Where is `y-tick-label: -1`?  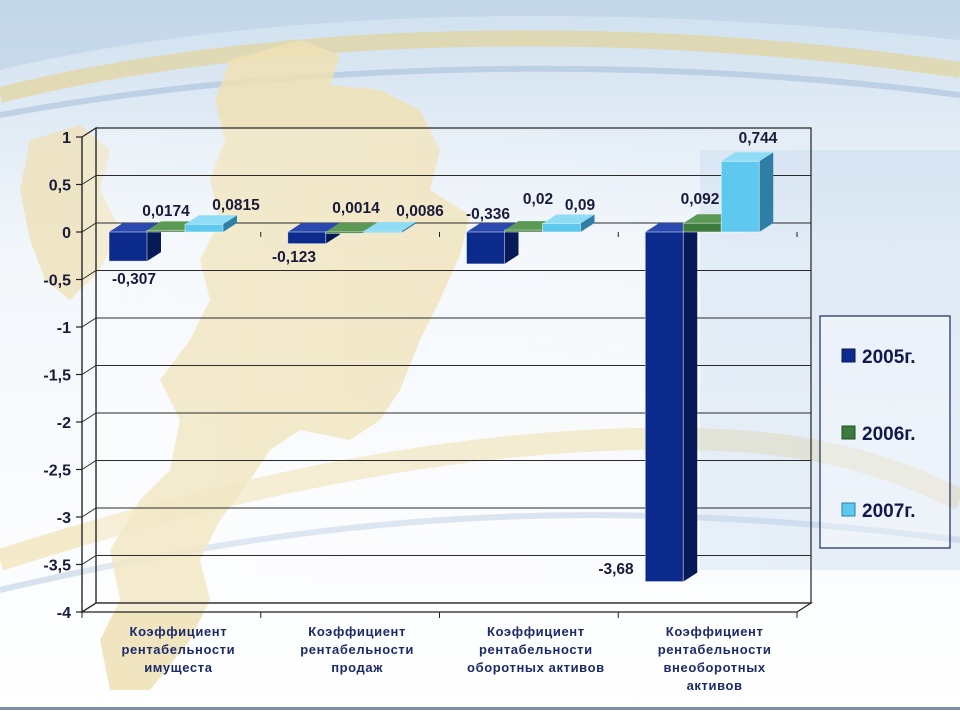
y-tick-label: -1 is located at coordinates (64, 328).